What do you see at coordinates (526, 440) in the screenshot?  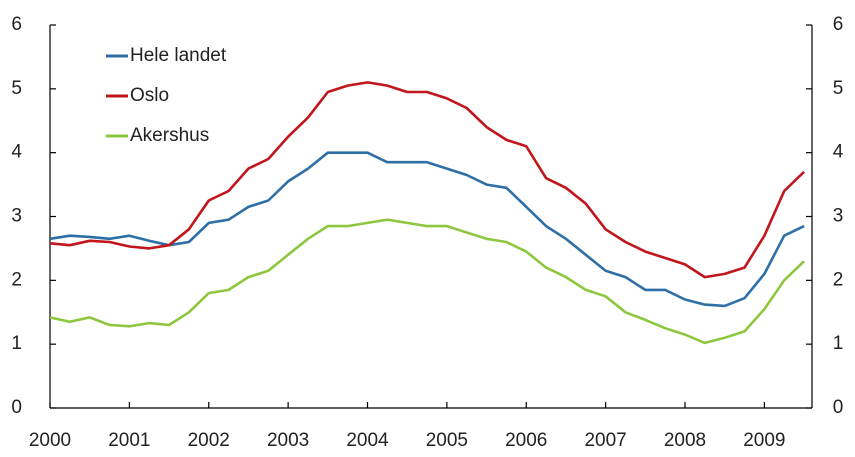 I see `x-tick-label: 2006` at bounding box center [526, 440].